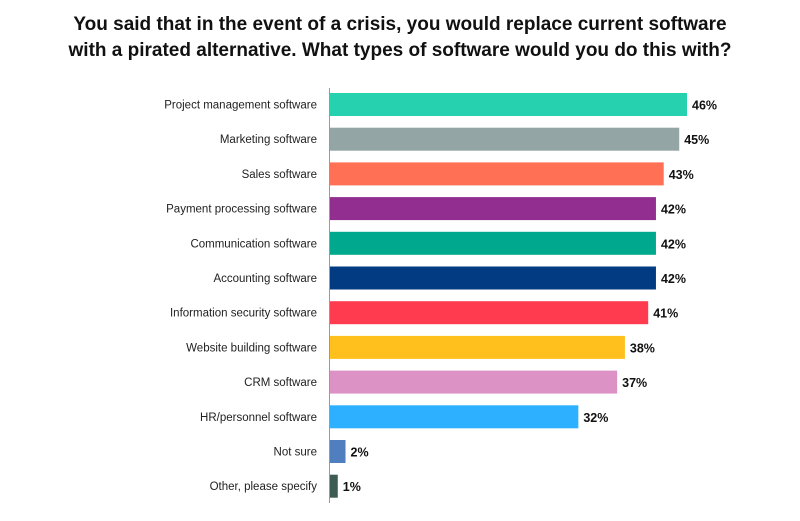 The width and height of the screenshot is (800, 521). What do you see at coordinates (352, 487) in the screenshot?
I see `value-label: 1%` at bounding box center [352, 487].